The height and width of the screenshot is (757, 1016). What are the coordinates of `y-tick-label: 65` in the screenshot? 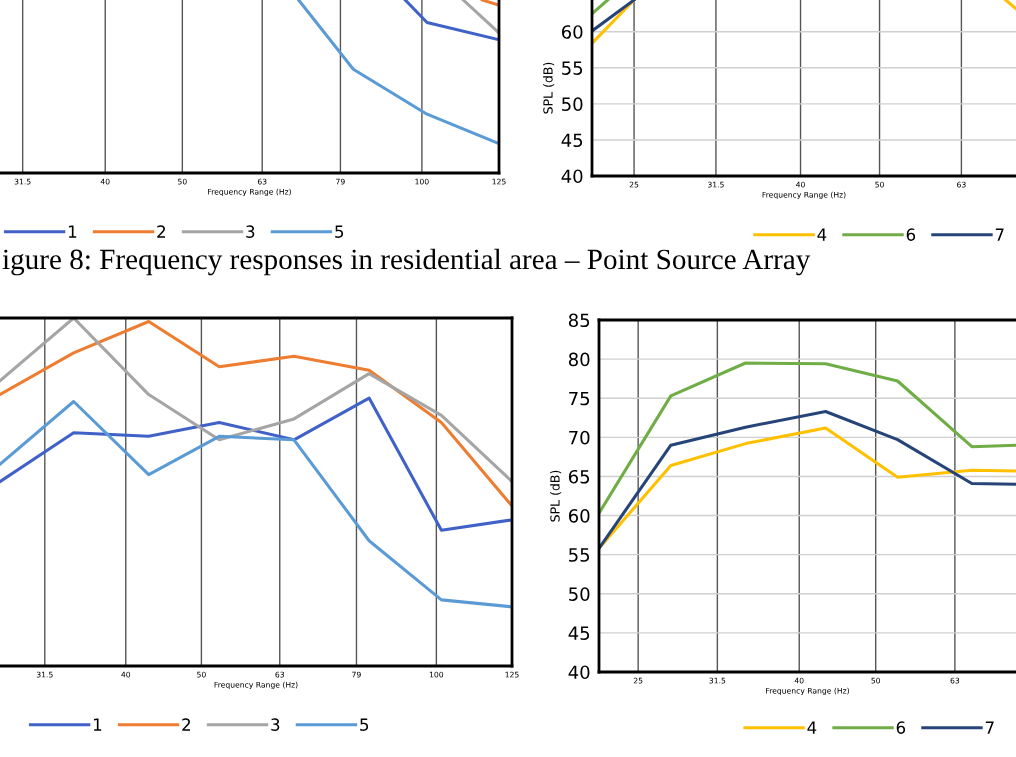 It's located at (579, 476).